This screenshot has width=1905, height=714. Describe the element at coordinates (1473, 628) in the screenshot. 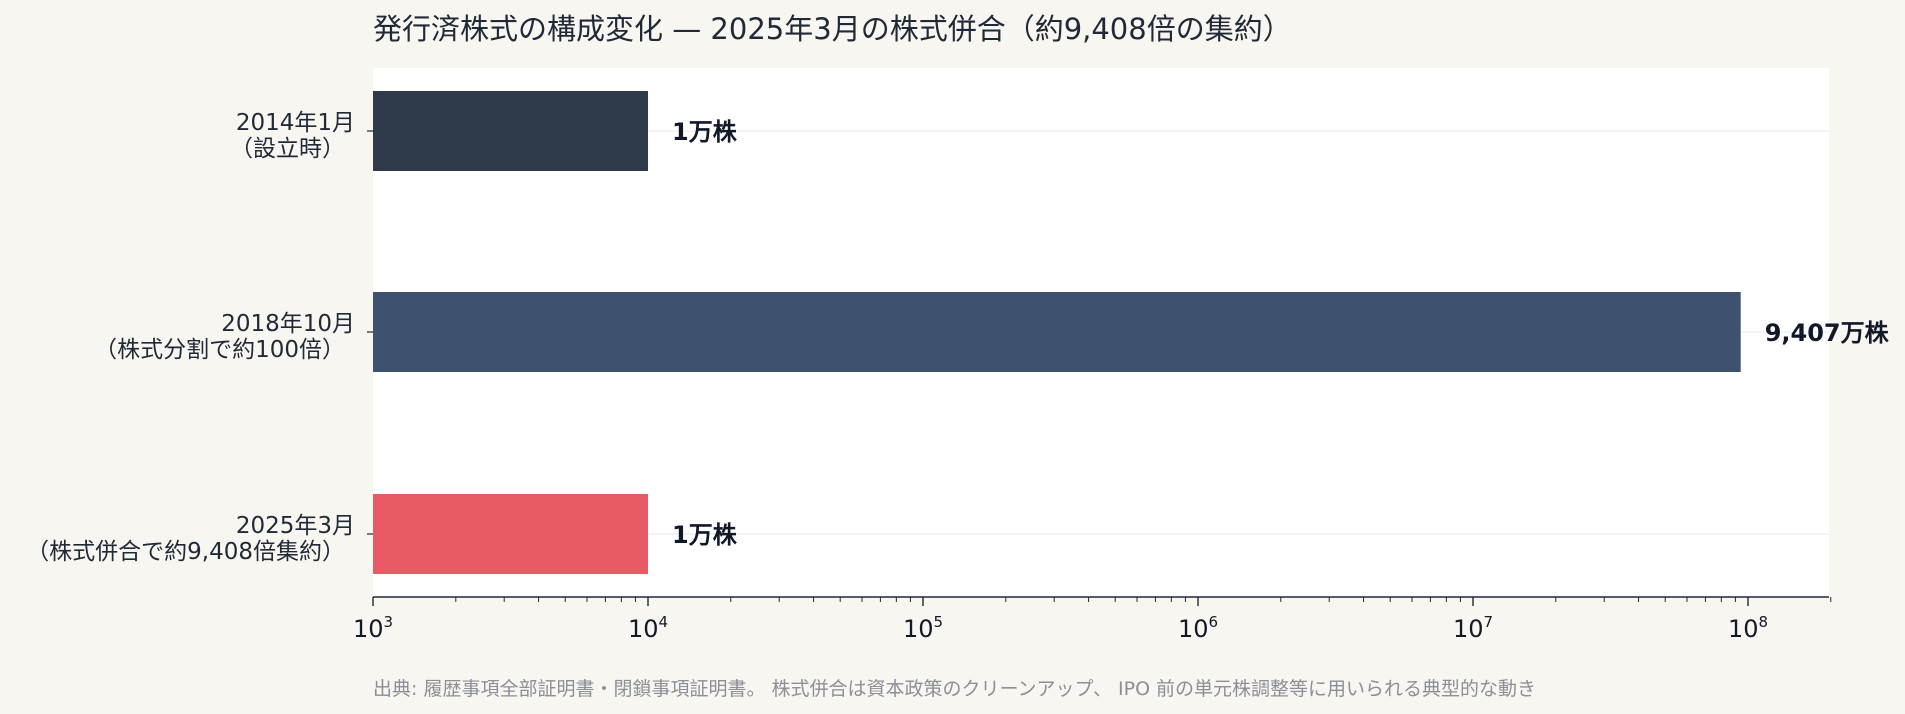

I see `x-tick-label-5: 107` at that location.